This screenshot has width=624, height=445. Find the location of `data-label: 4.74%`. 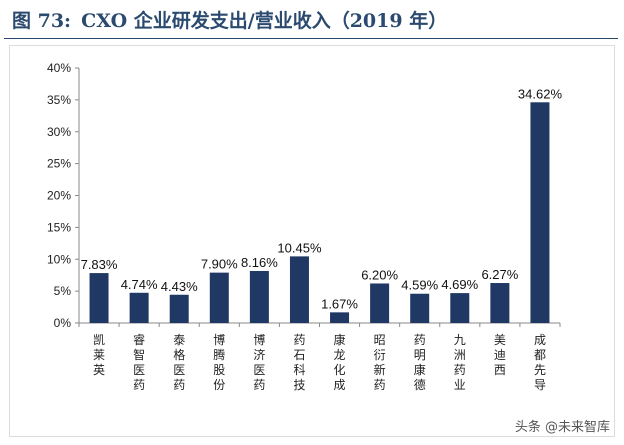

data-label: 4.74% is located at coordinates (139, 284).